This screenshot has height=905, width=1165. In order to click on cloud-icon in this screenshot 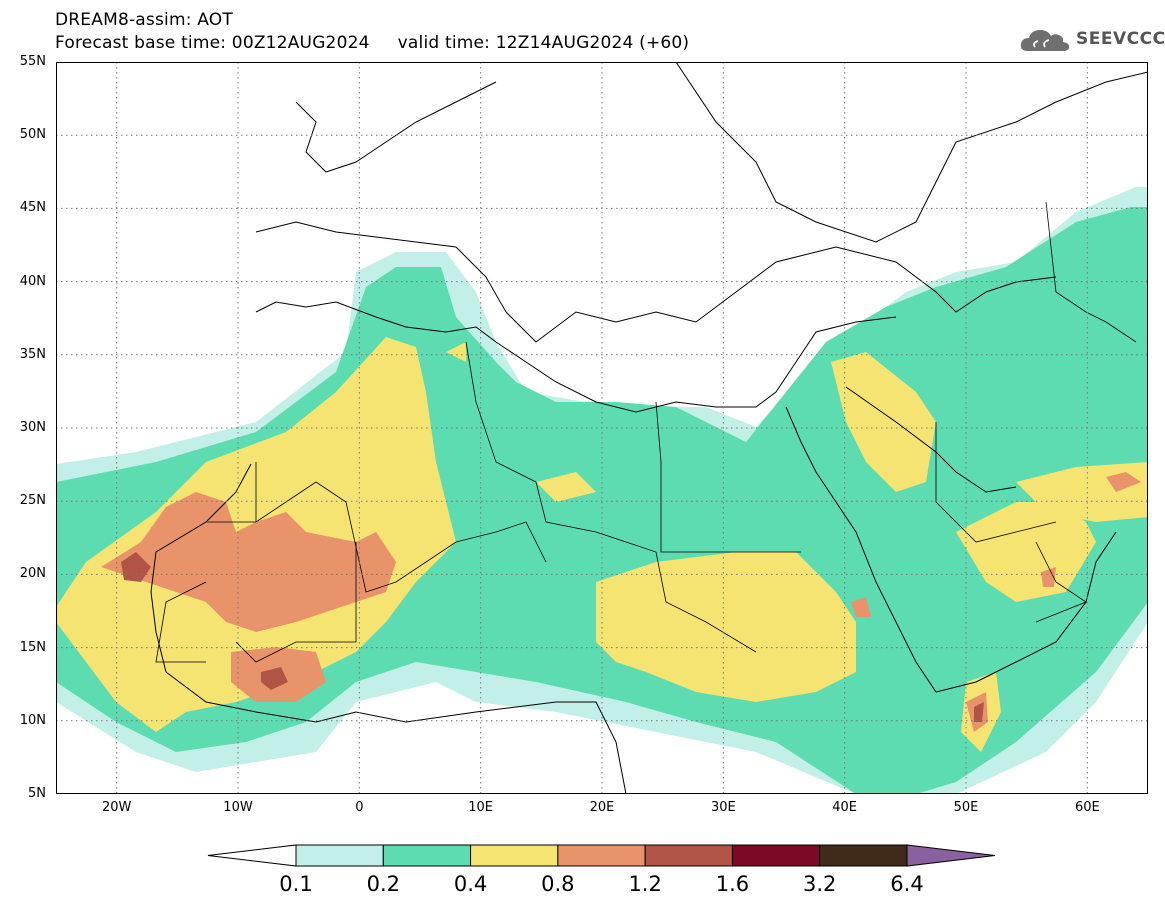, I will do `click(1045, 40)`.